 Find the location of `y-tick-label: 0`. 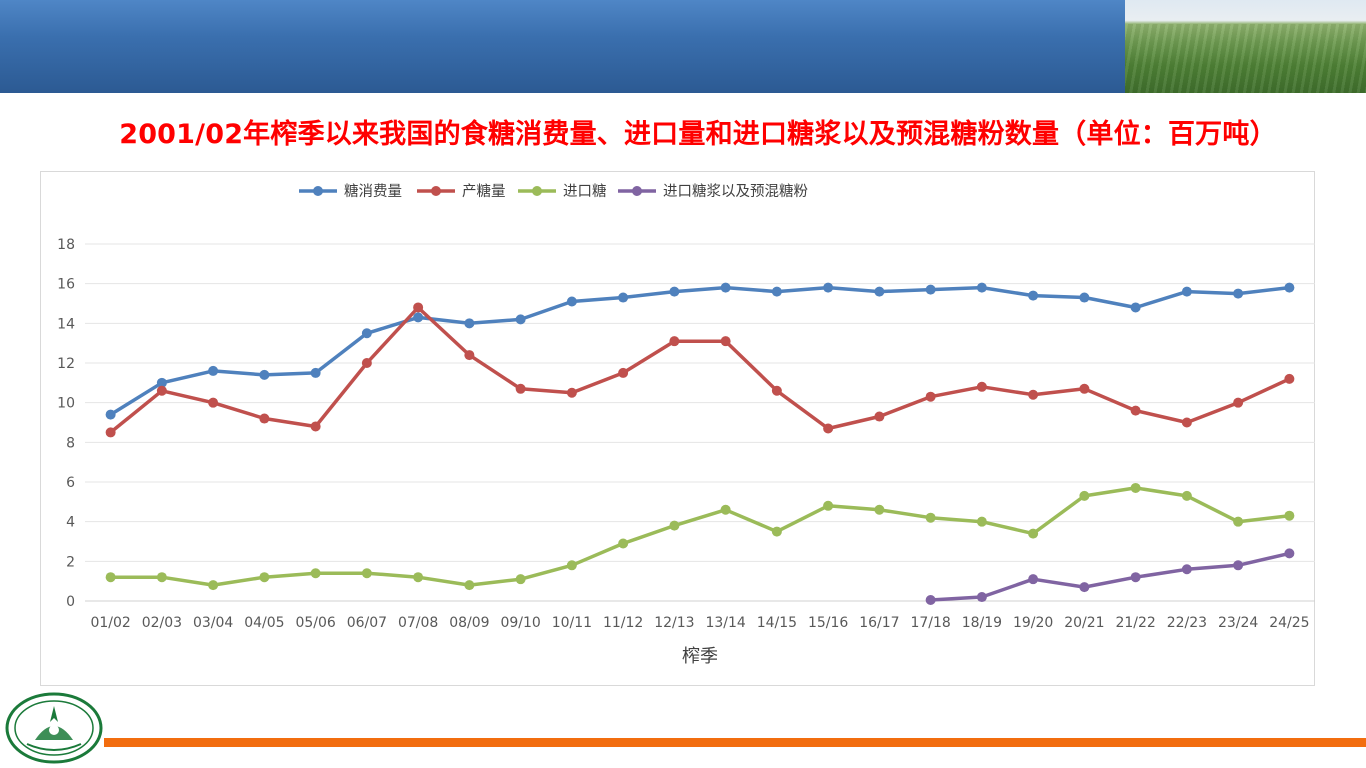

y-tick-label: 0 is located at coordinates (70, 602).